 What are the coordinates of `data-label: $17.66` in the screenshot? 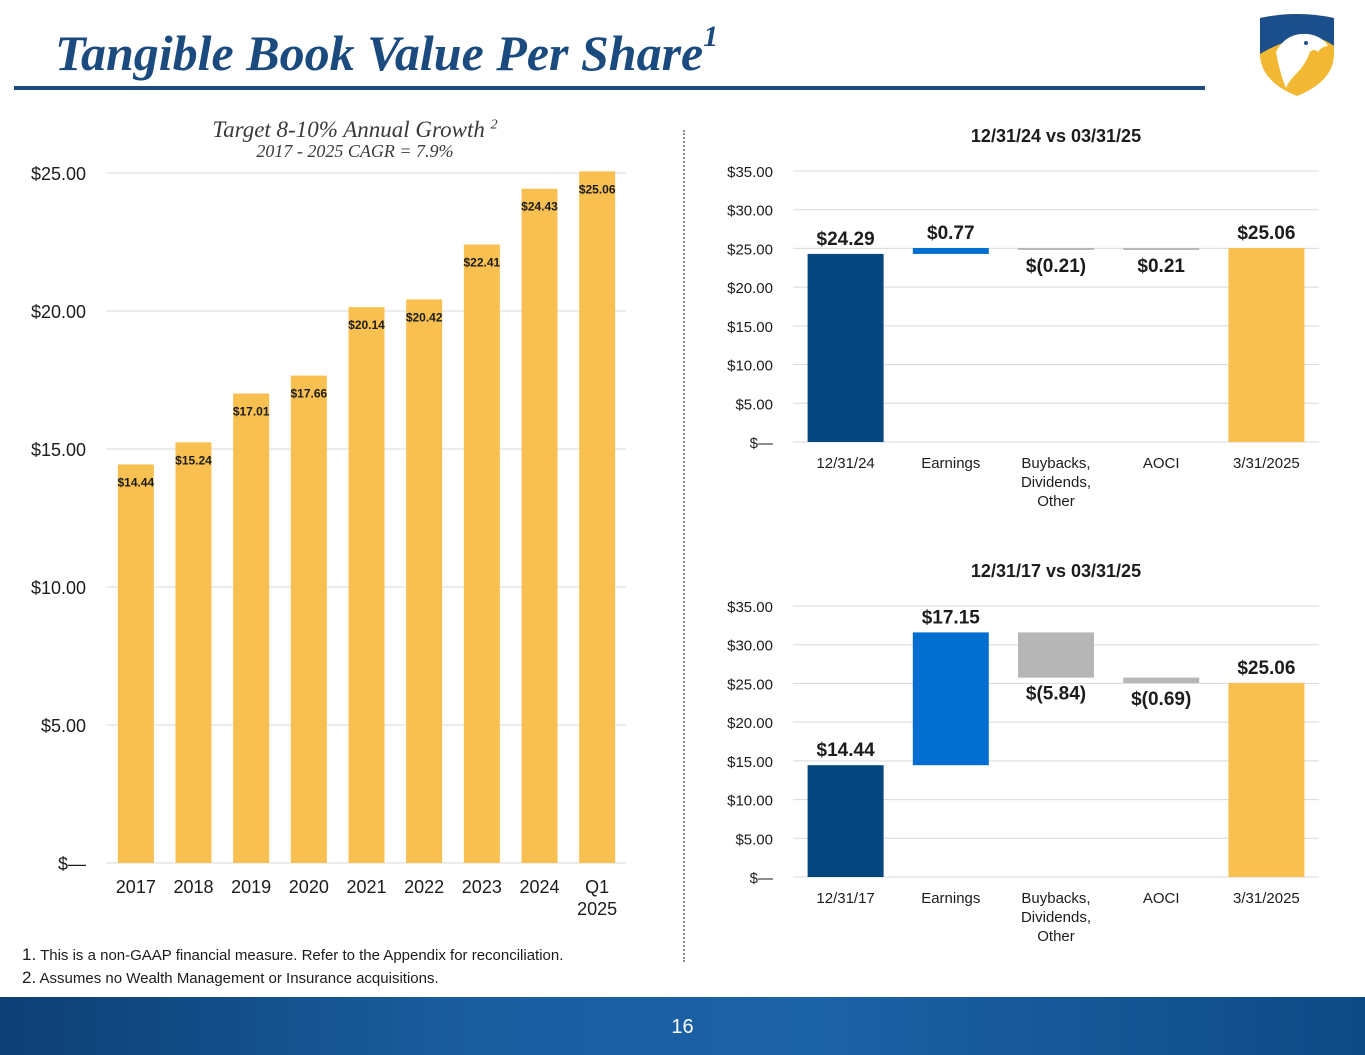 It's located at (308, 394).